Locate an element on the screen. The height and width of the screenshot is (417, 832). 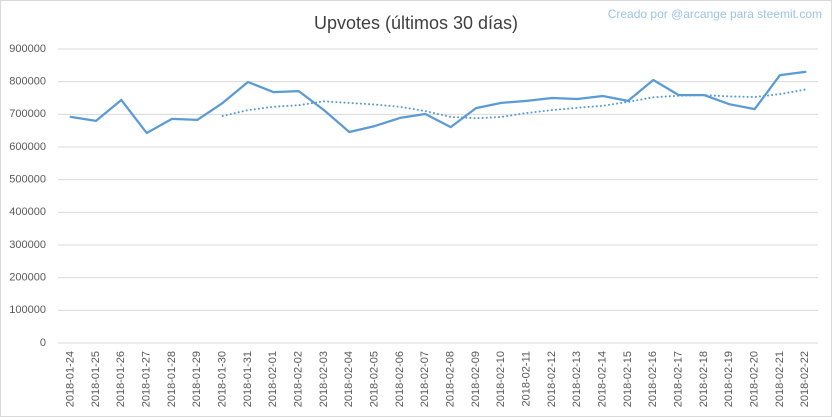
x-tick-label: 2018-02-16 is located at coordinates (653, 379).